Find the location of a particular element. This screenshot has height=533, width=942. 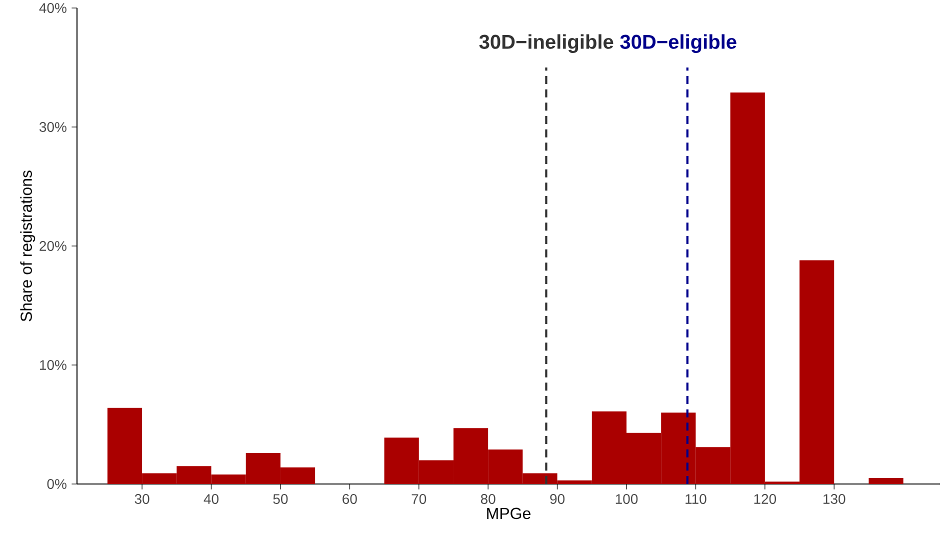

ref-line-label: 30D−eligible is located at coordinates (678, 43).